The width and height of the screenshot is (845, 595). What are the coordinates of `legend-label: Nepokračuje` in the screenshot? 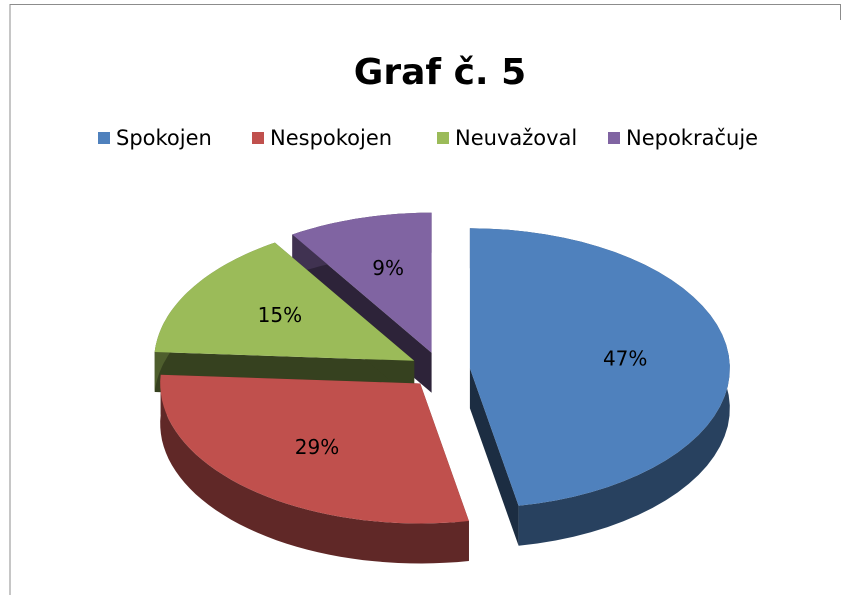 It's located at (692, 138).